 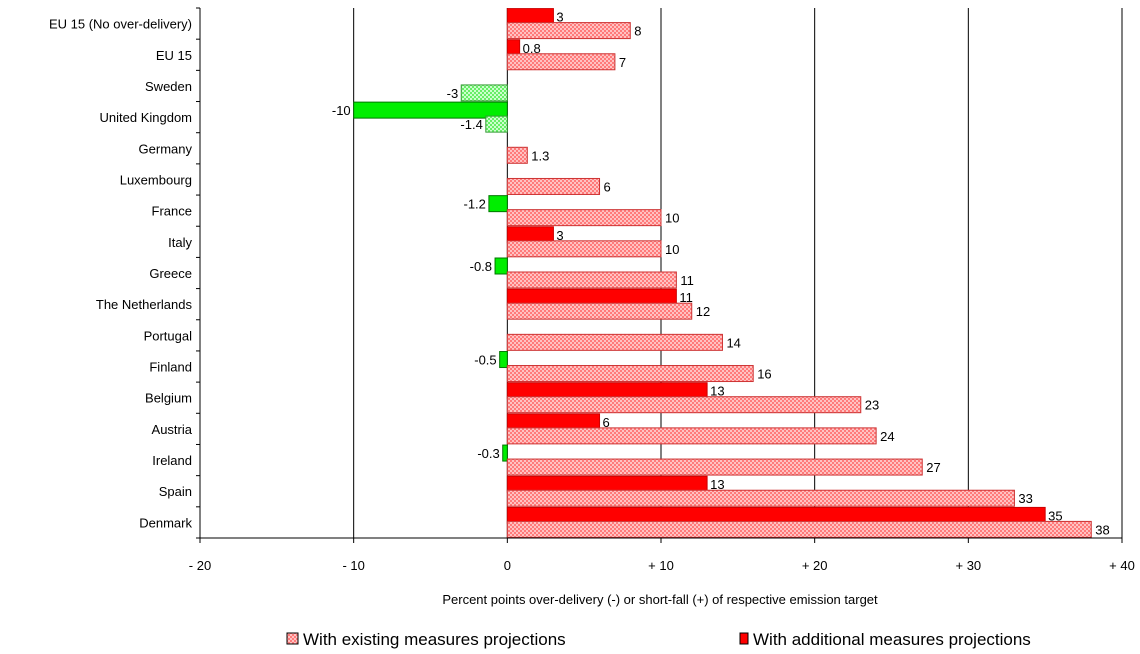 I want to click on category-label: Denmark, so click(x=165, y=522).